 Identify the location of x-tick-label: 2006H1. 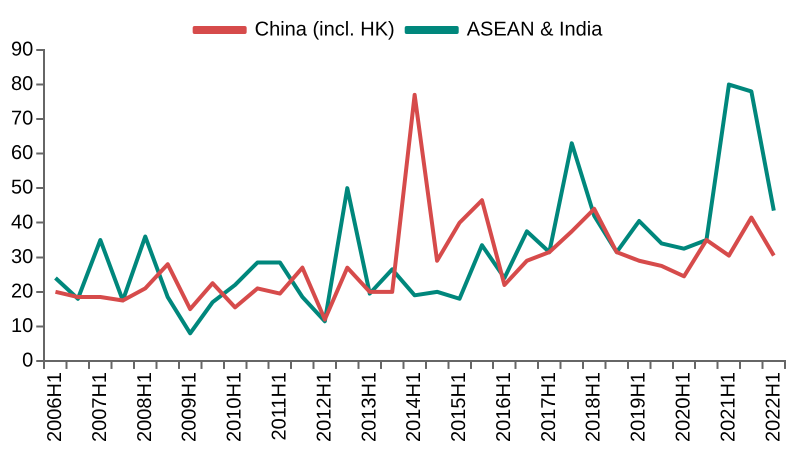
(55, 407).